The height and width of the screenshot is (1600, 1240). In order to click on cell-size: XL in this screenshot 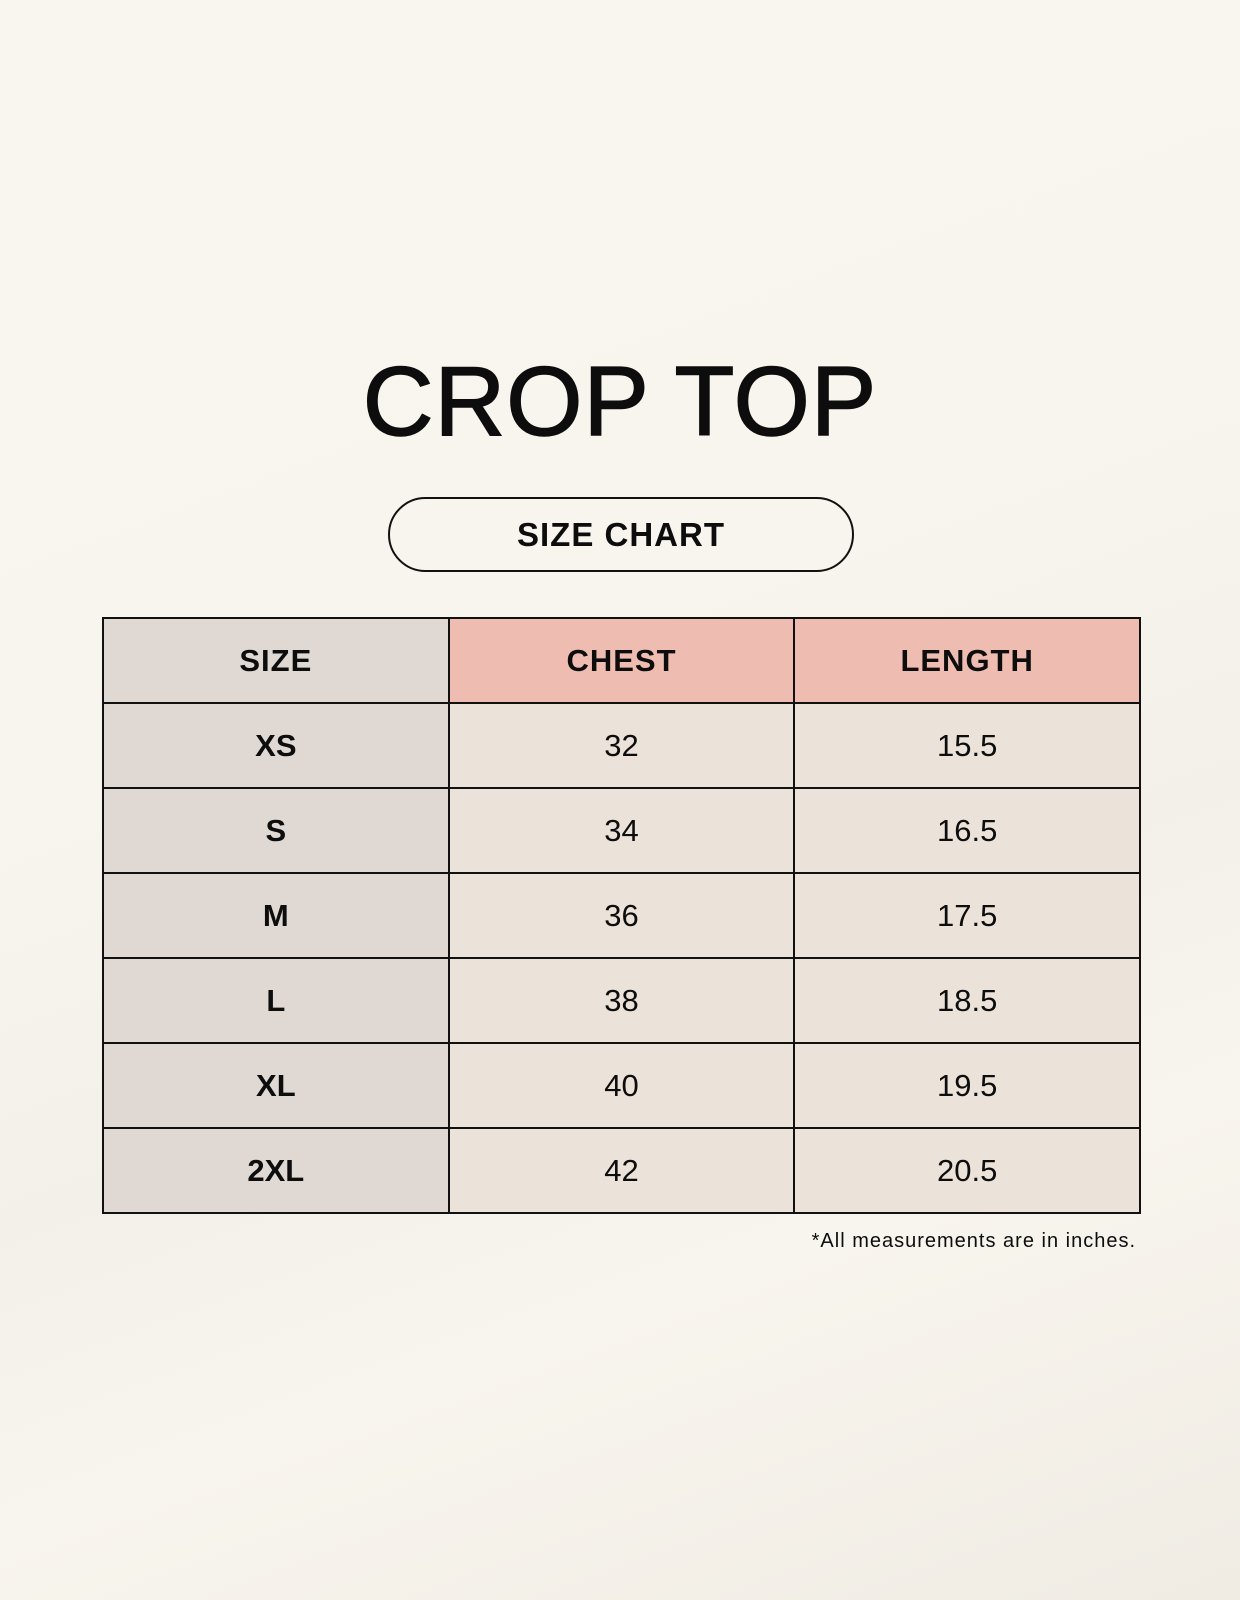, I will do `click(276, 1085)`.